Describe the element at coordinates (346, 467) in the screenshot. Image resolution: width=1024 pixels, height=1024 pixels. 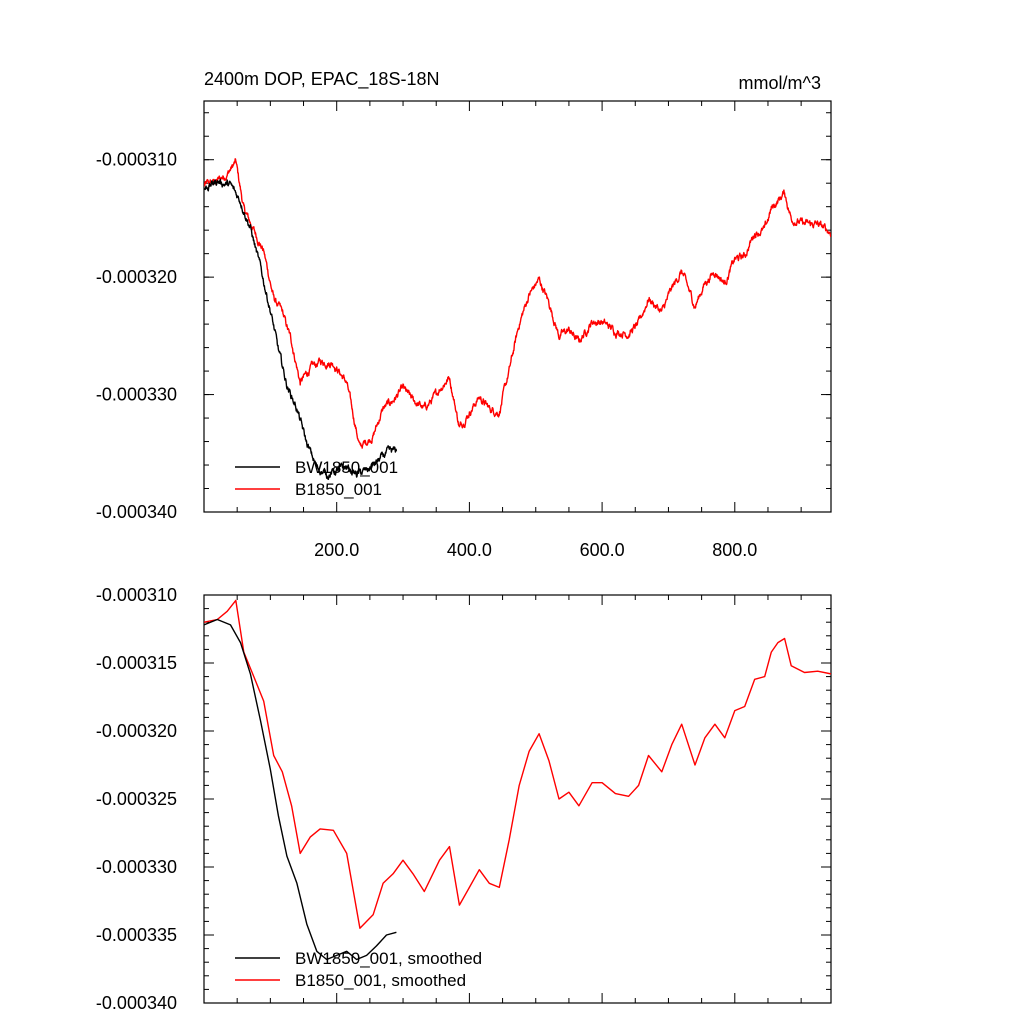
I see `legend-label-0: BW1850_001` at that location.